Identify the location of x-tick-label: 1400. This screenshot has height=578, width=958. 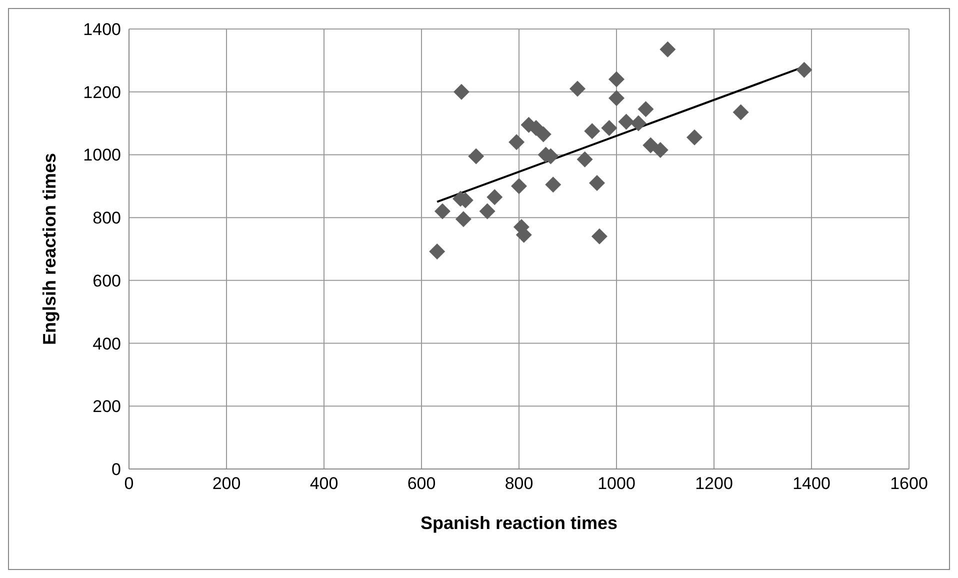
(811, 484).